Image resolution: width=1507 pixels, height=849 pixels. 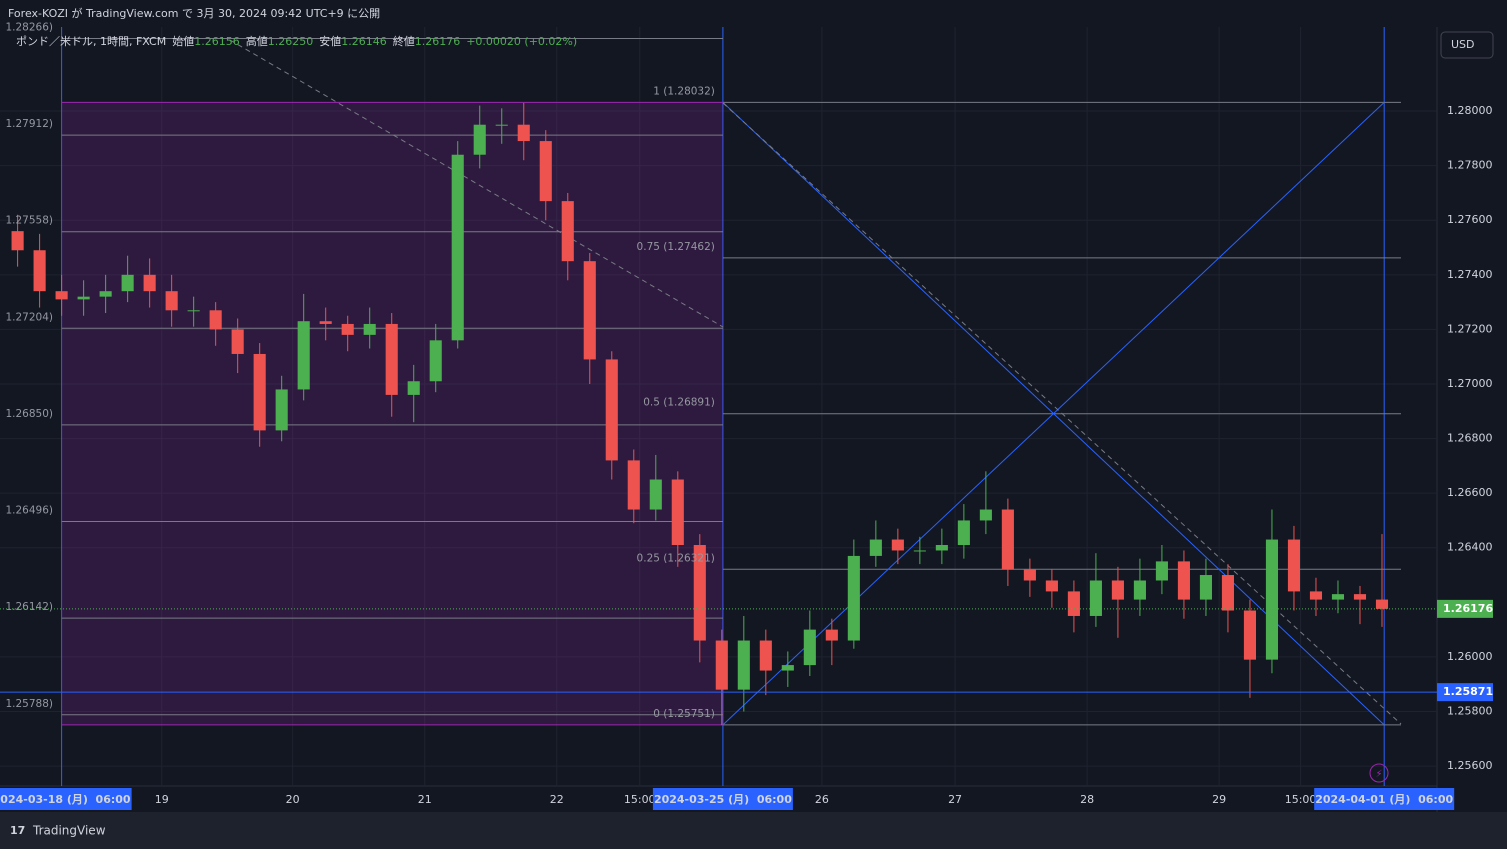 I want to click on fib-label: 0 (1.25751), so click(x=684, y=714).